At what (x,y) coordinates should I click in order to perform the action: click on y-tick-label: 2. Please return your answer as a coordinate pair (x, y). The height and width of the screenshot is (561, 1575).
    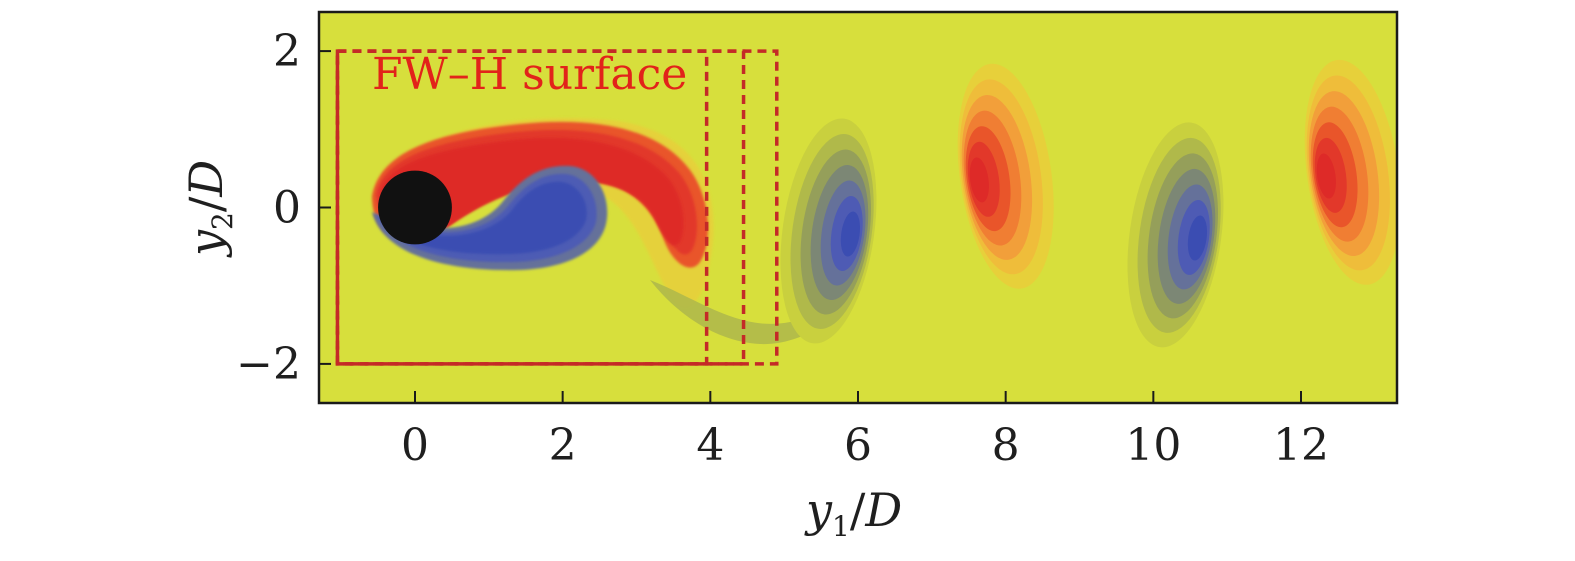
    Looking at the image, I should click on (287, 51).